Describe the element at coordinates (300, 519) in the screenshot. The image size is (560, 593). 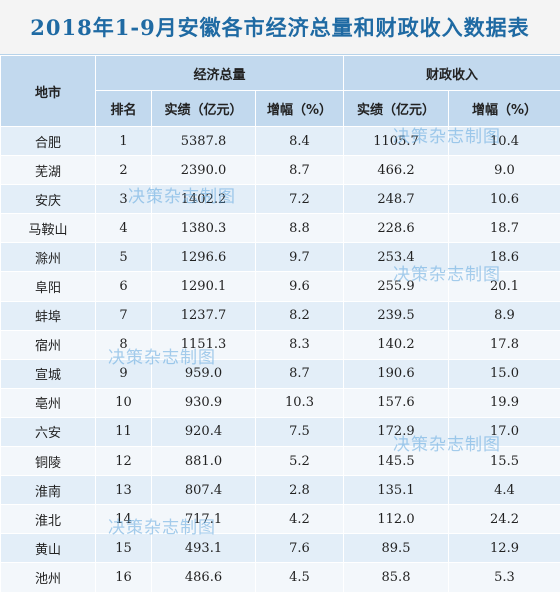
I see `gdp-growth-cell: 4.2` at that location.